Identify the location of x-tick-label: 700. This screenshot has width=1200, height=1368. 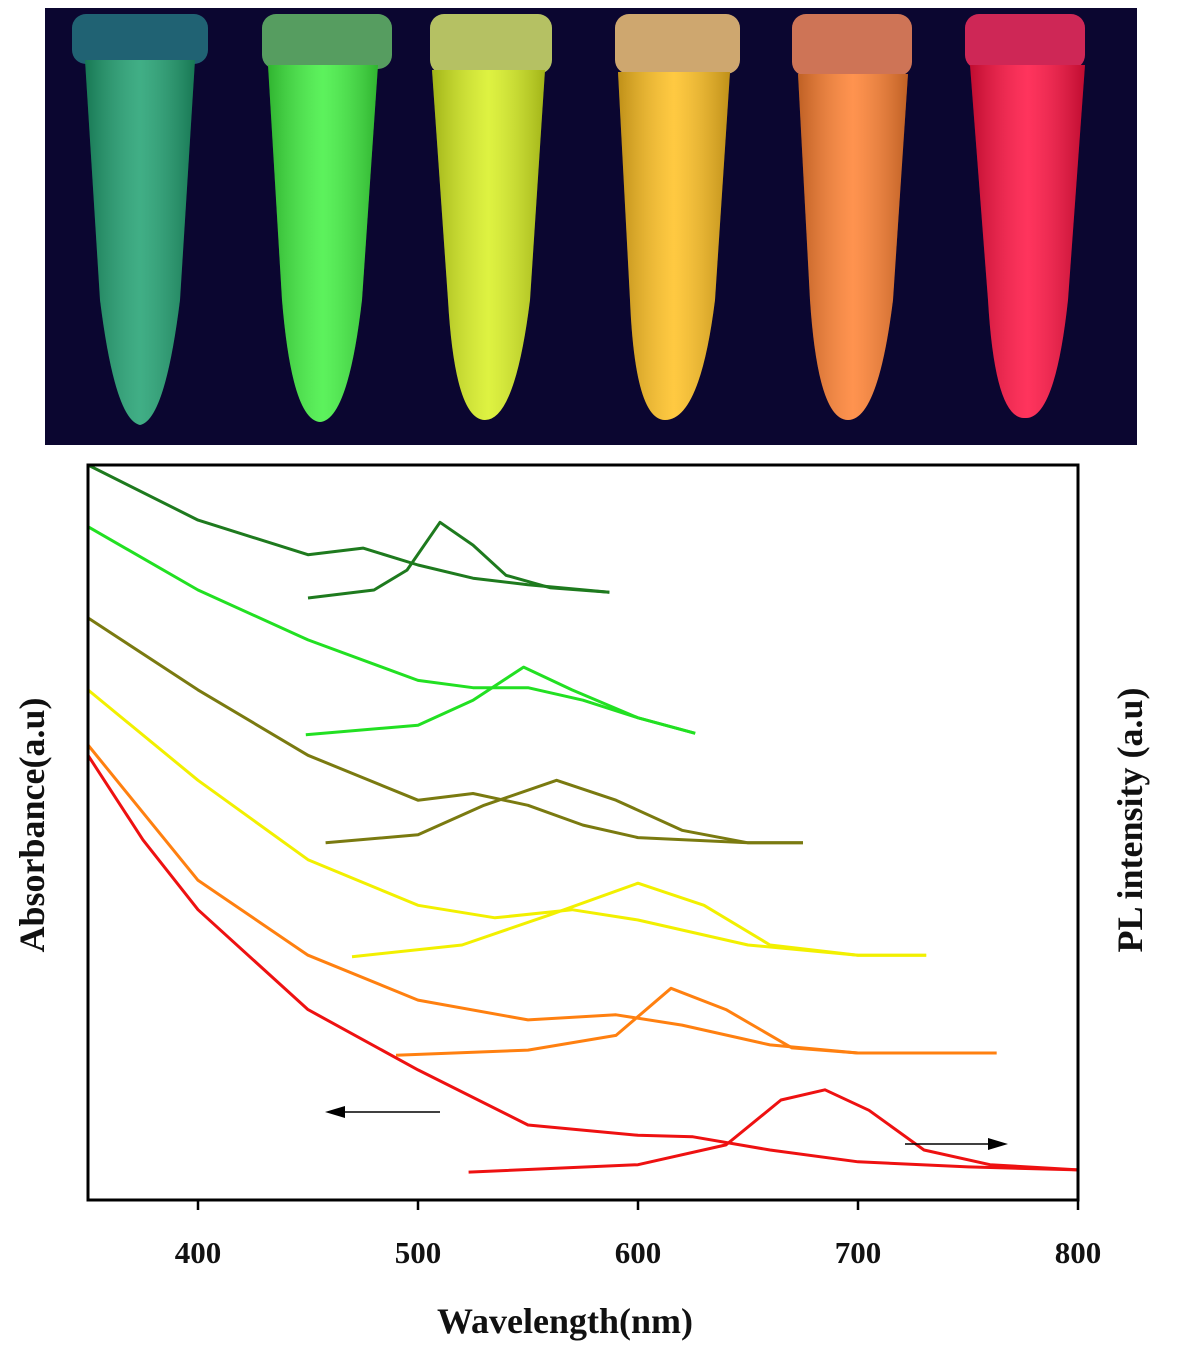
(858, 1252).